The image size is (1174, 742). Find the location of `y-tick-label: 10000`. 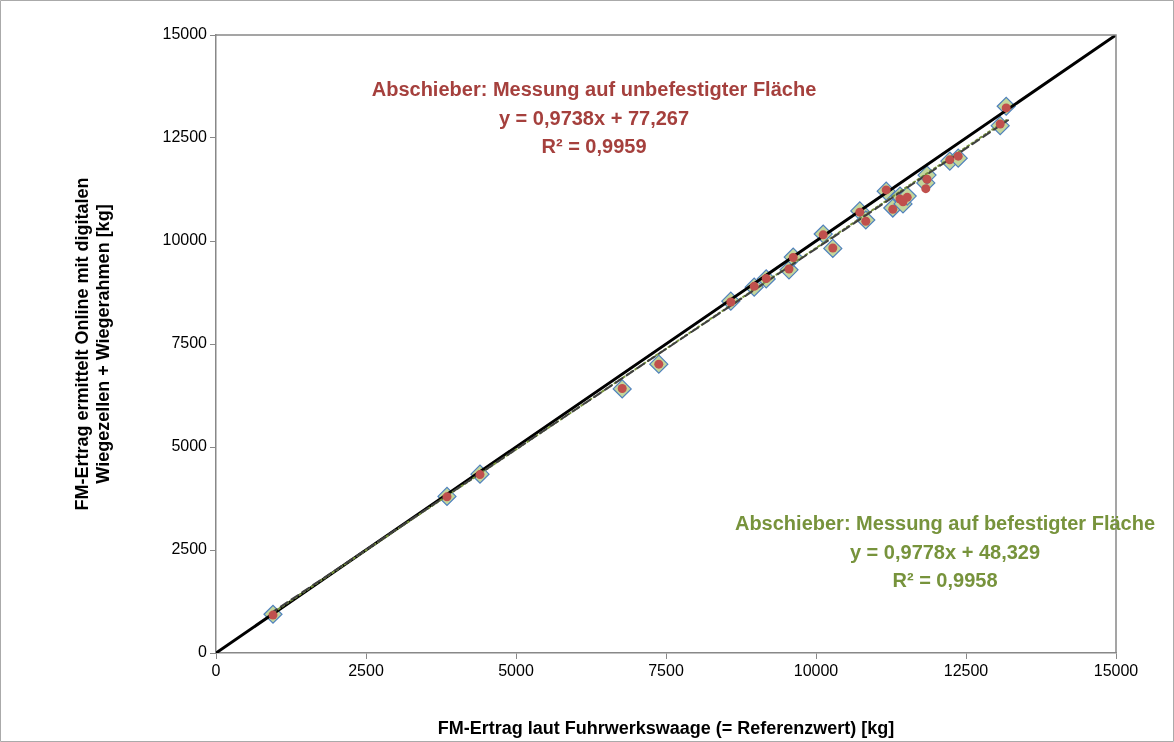

y-tick-label: 10000 is located at coordinates (185, 240).